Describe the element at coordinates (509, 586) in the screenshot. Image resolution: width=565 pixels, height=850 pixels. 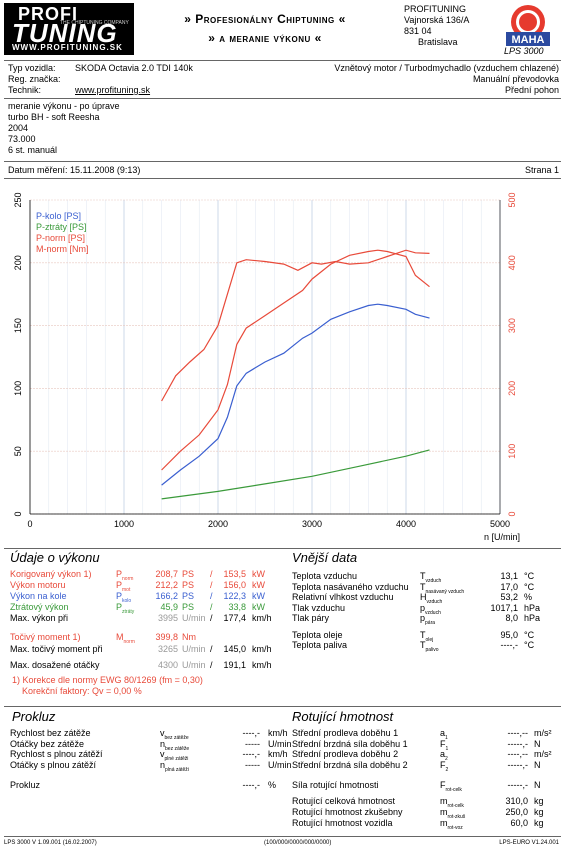
I see `external-value: 17,0` at that location.